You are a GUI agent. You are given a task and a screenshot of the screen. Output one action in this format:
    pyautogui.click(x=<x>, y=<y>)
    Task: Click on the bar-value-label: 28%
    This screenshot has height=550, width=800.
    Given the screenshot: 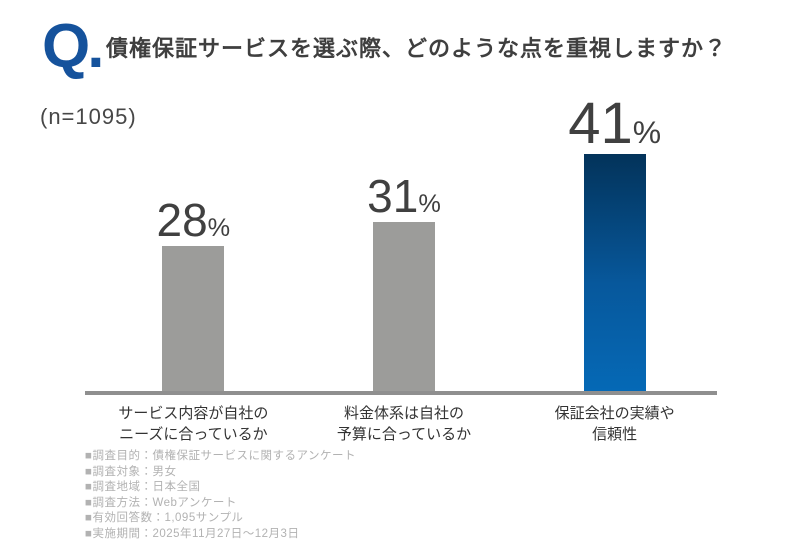 What is the action you would take?
    pyautogui.click(x=194, y=220)
    